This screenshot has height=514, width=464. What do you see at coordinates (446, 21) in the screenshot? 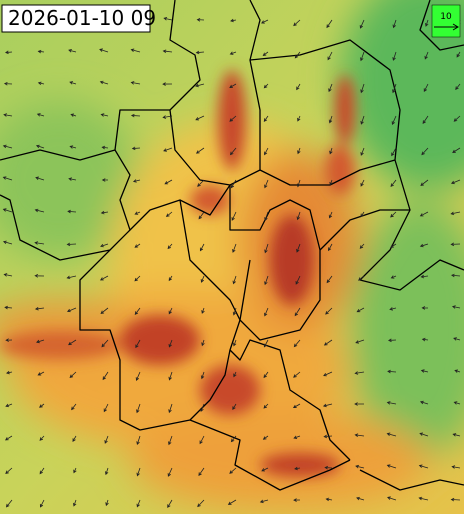
I see `legend-box` at bounding box center [446, 21].